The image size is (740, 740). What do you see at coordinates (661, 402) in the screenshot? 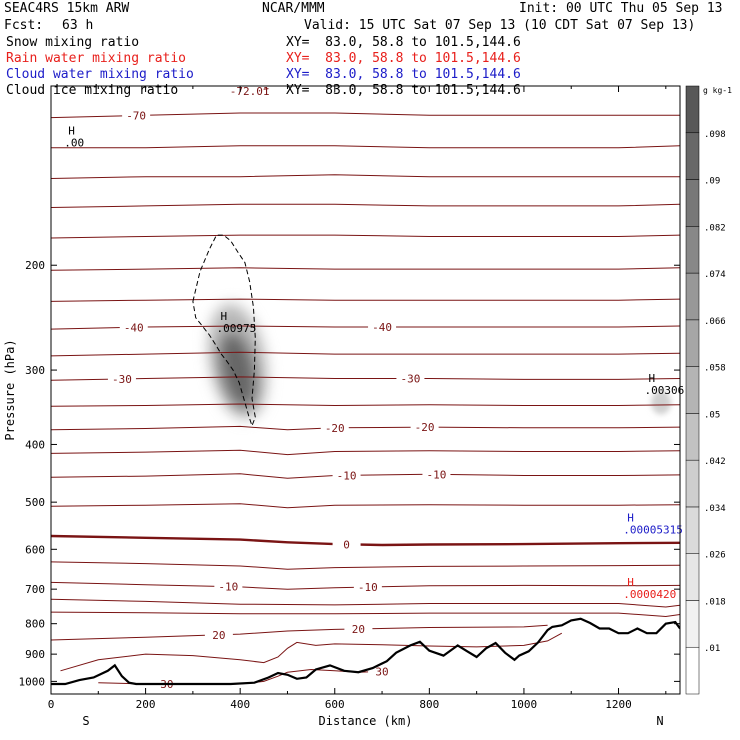
I see `ice-shading` at bounding box center [661, 402].